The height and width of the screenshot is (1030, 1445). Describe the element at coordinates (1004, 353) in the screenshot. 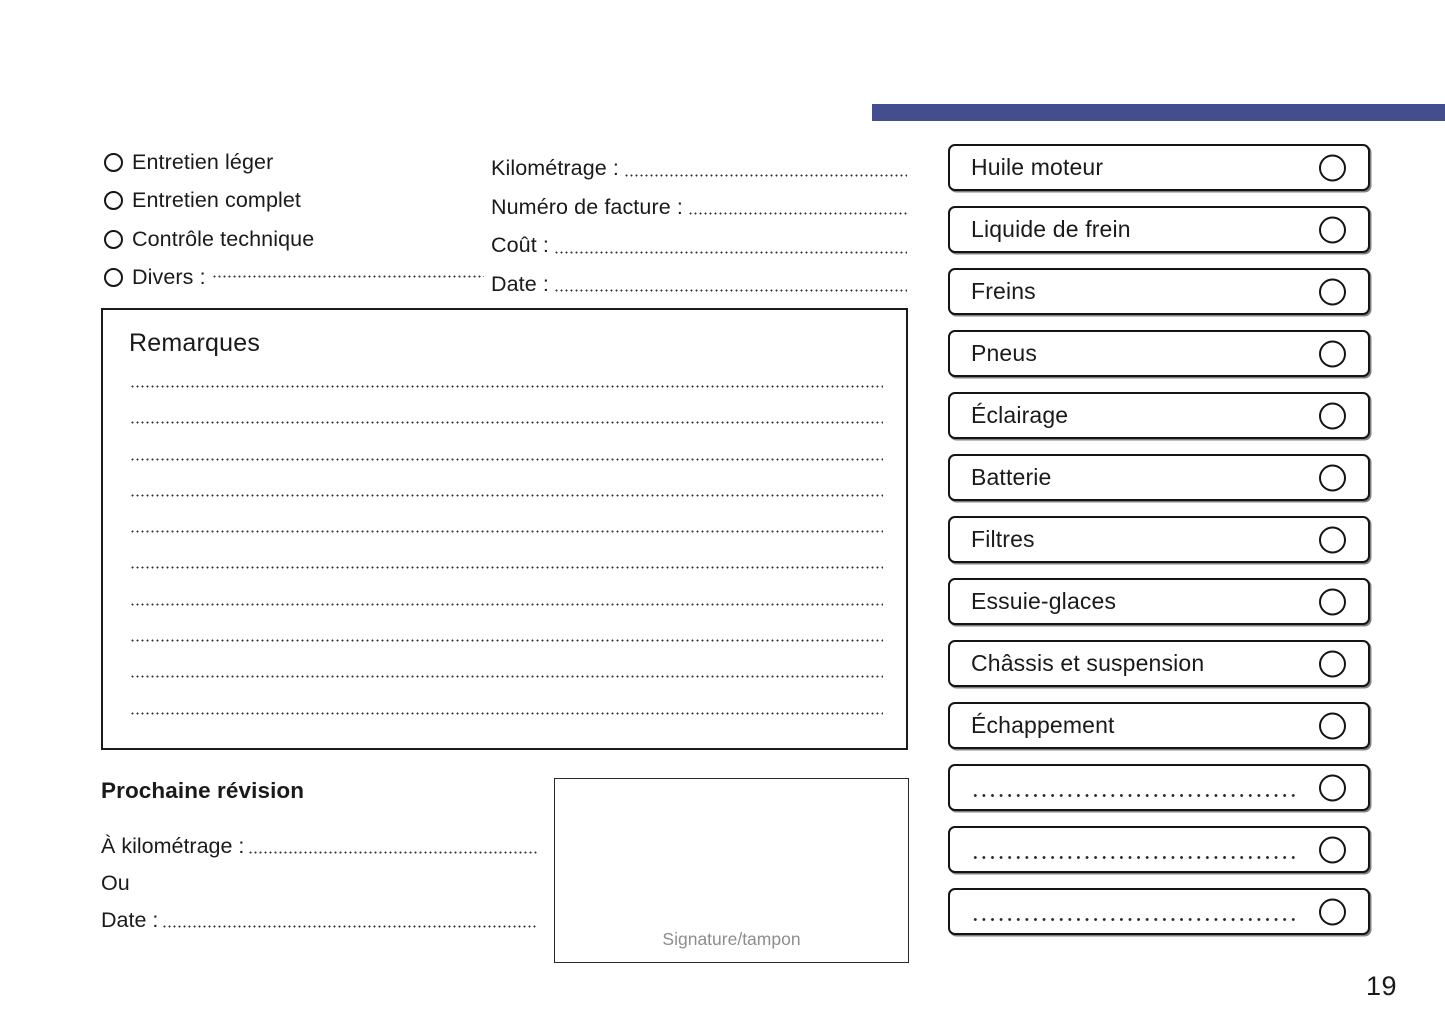

I see `checklist-item-label: Pneus` at that location.